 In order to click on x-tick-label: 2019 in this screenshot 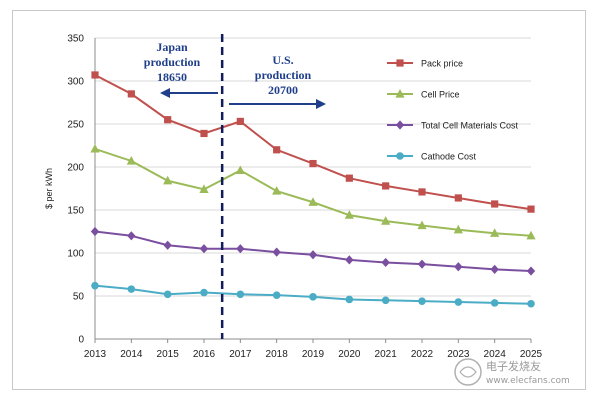, I will do `click(313, 354)`.